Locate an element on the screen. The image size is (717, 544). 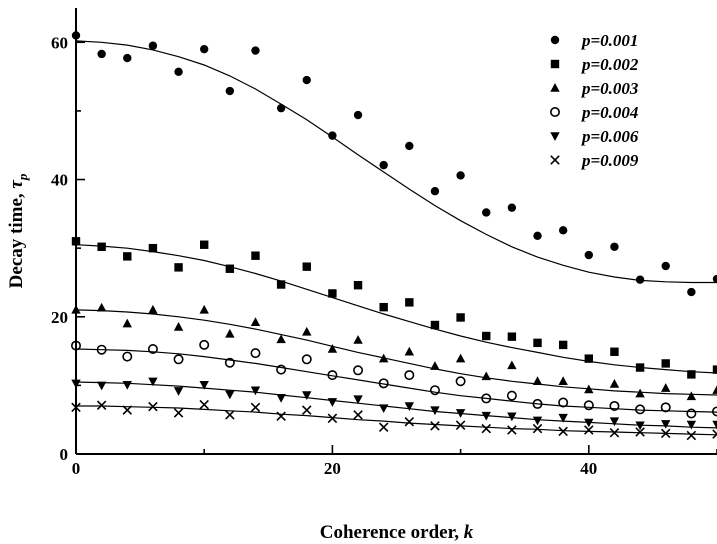
y-tick-label: 20 is located at coordinates (59, 317).